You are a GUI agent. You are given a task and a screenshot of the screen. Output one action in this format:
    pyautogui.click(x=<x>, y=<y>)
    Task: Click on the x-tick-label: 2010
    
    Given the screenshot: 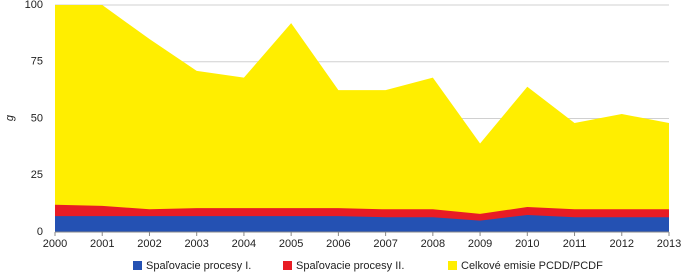 What is the action you would take?
    pyautogui.click(x=527, y=244)
    